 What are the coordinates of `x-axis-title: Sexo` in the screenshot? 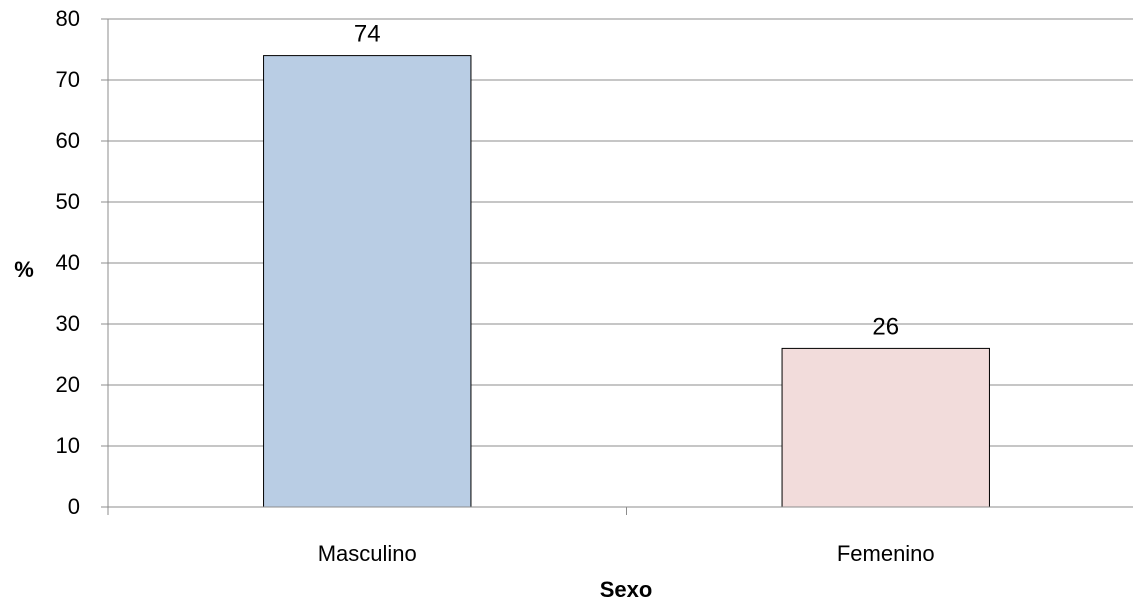 It's located at (626, 589).